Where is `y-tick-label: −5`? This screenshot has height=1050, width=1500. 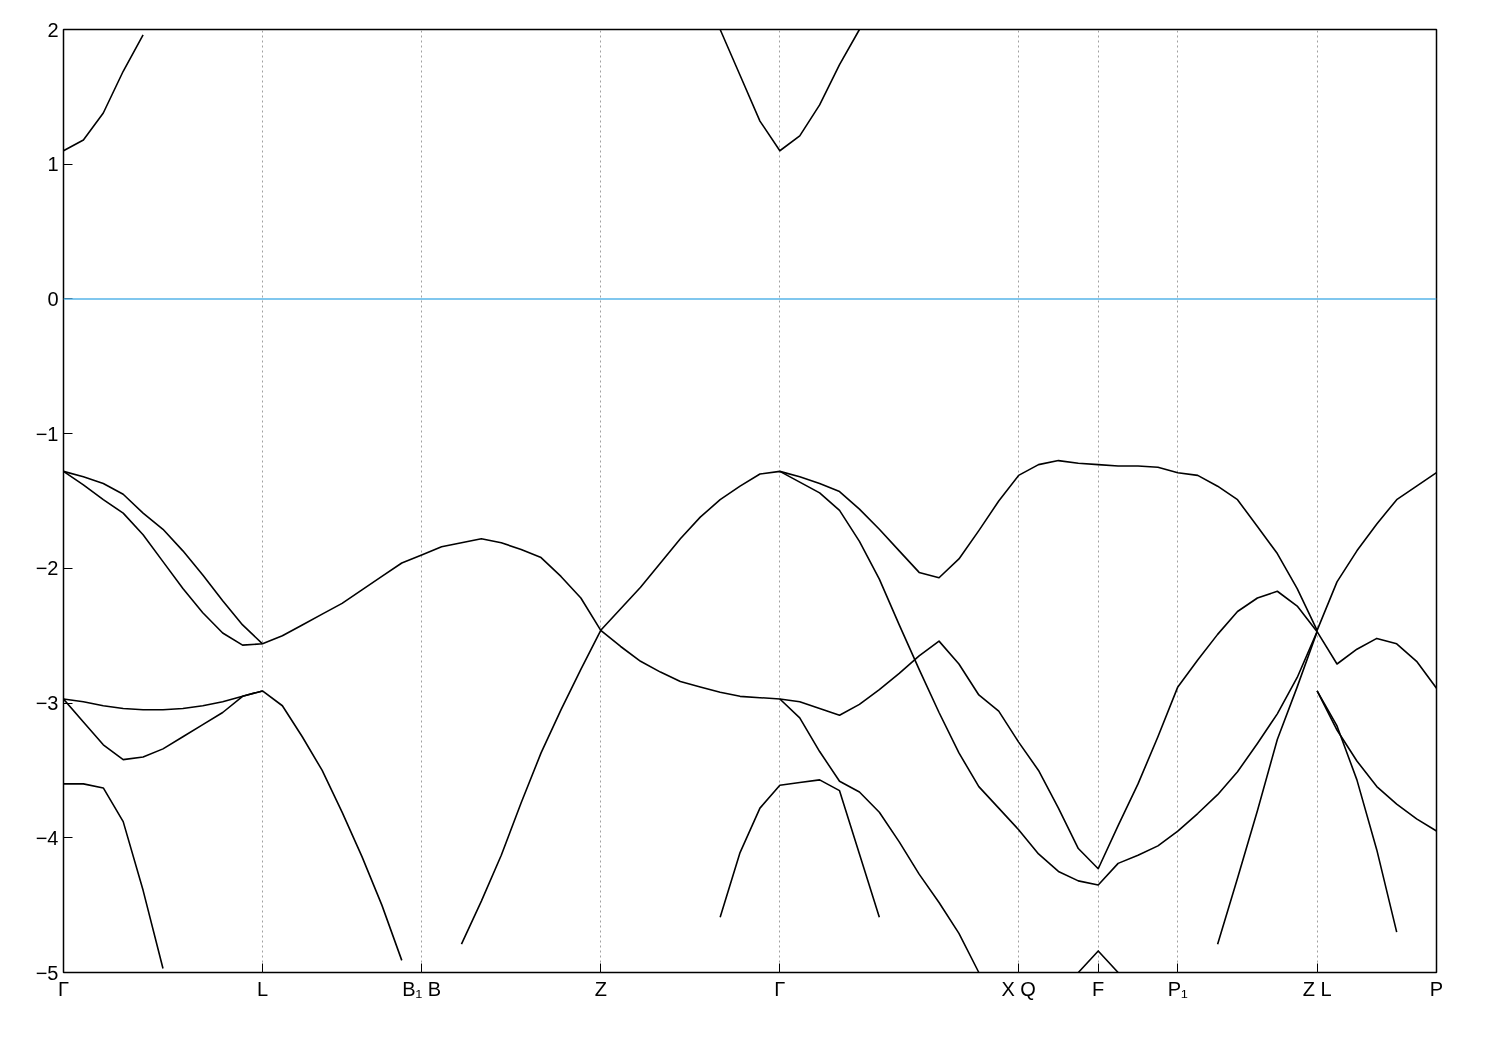
y-tick-label: −5 is located at coordinates (47, 972).